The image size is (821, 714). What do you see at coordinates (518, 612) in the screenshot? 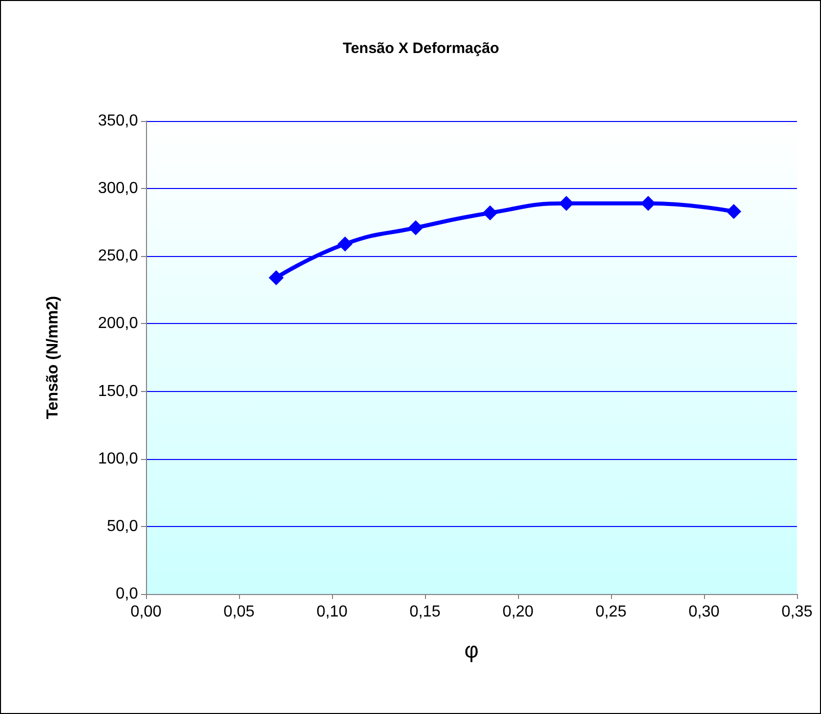
I see `x-tick-label: 0,20` at bounding box center [518, 612].